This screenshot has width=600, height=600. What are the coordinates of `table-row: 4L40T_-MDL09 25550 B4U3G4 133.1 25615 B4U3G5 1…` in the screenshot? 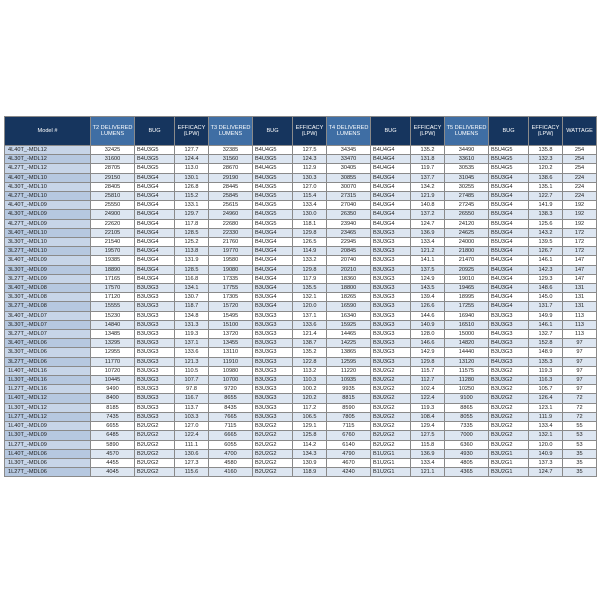 It's located at (300, 205).